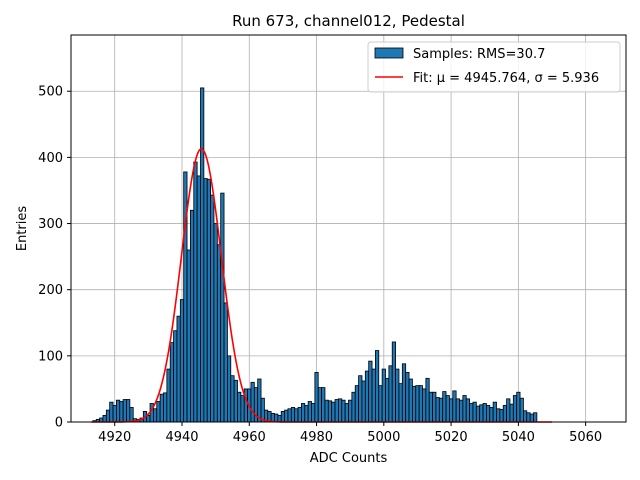  I want to click on x-tick-label: 5000, so click(383, 437).